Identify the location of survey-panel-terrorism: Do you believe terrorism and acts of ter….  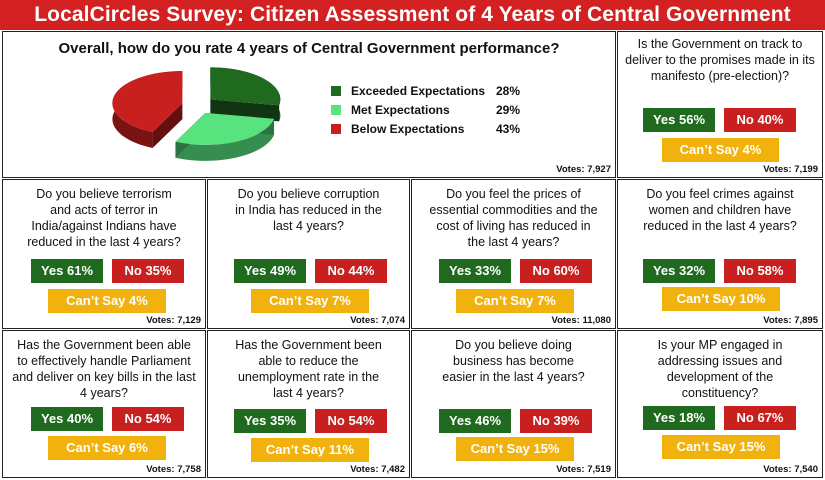
(104, 254).